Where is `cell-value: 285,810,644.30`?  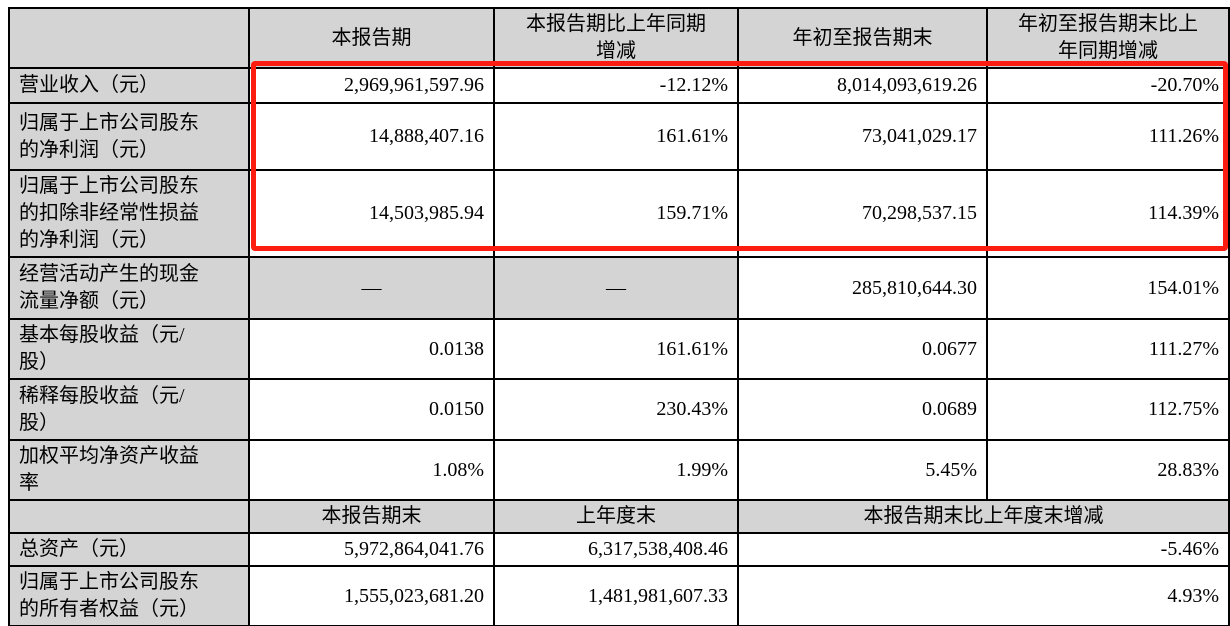 cell-value: 285,810,644.30 is located at coordinates (862, 288).